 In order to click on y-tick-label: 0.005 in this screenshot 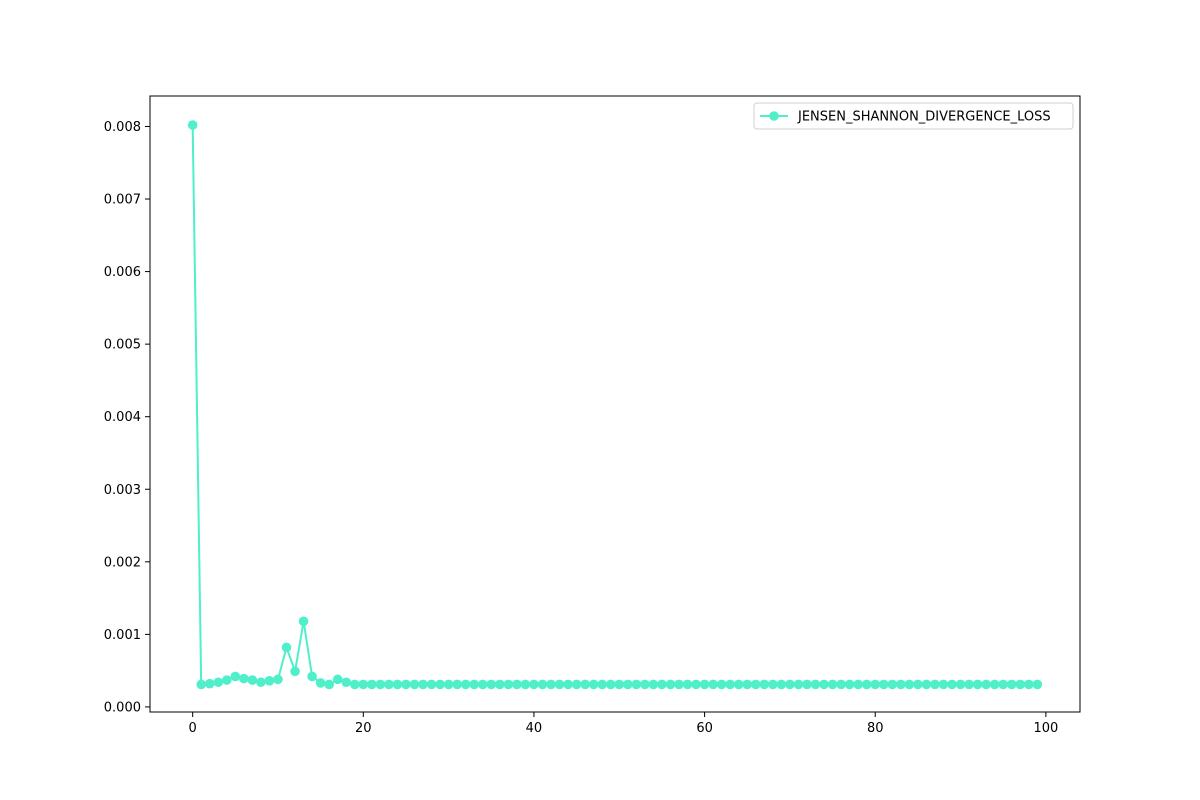, I will do `click(122, 345)`.